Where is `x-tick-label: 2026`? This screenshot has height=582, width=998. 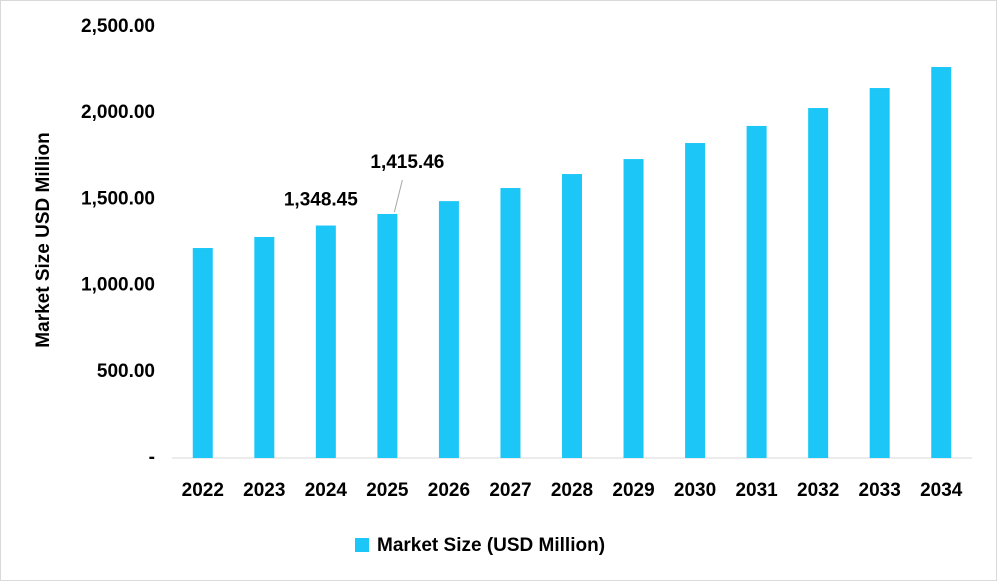
x-tick-label: 2026 is located at coordinates (449, 490).